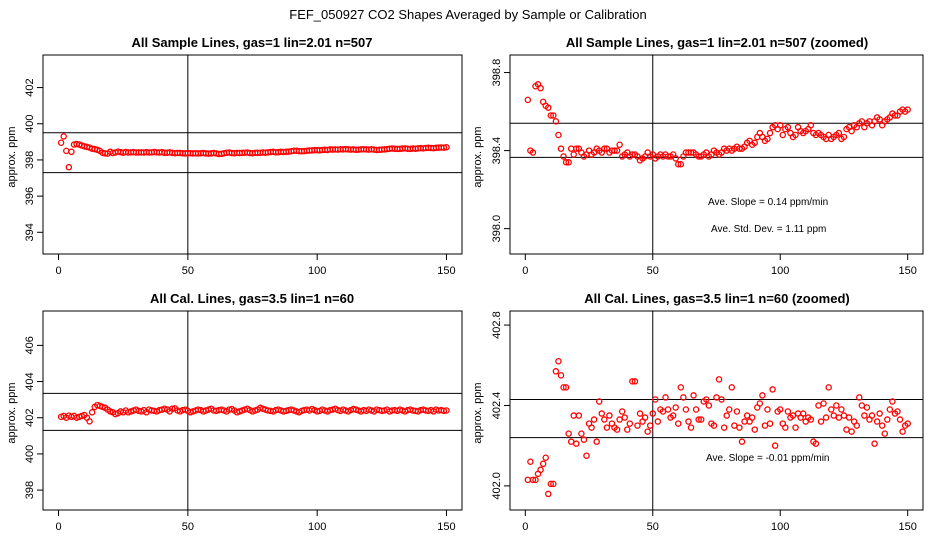 This screenshot has width=936, height=540. What do you see at coordinates (30, 490) in the screenshot?
I see `y-tick-label: 398` at bounding box center [30, 490].